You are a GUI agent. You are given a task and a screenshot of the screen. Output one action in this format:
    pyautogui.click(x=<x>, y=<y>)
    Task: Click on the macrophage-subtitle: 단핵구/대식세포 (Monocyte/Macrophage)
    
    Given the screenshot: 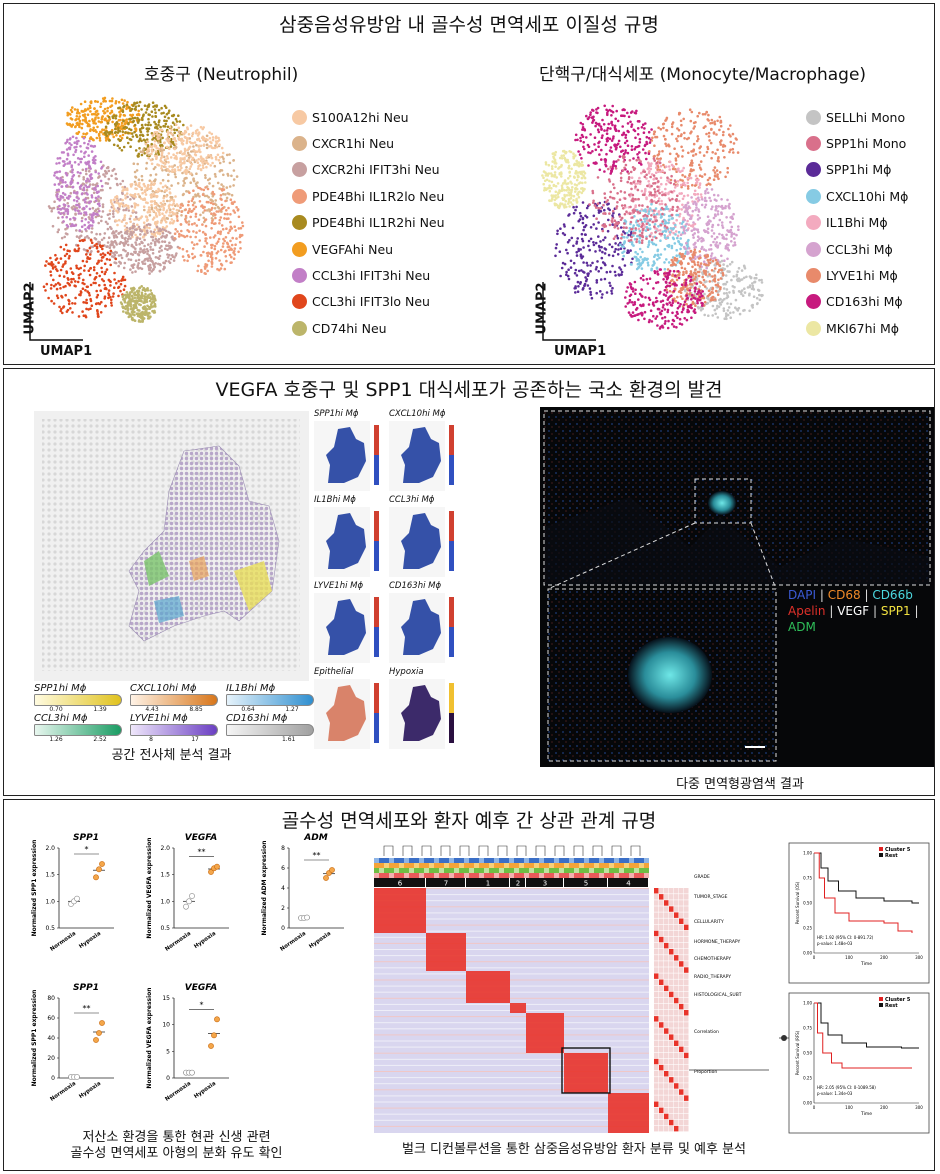 What is the action you would take?
    pyautogui.click(x=703, y=75)
    